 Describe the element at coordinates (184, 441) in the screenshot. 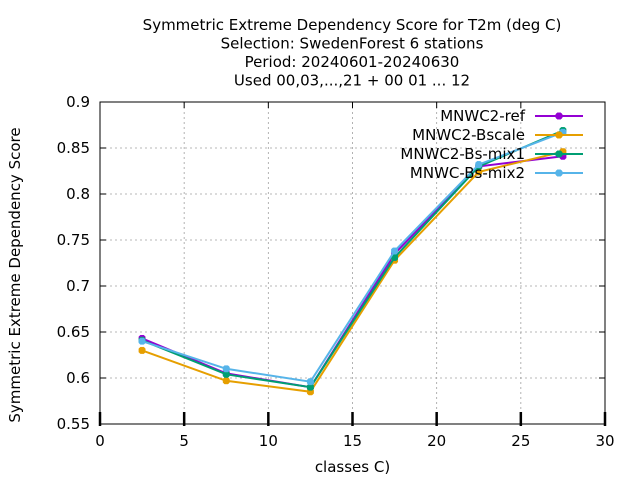

I see `x-tick-label: 5` at that location.